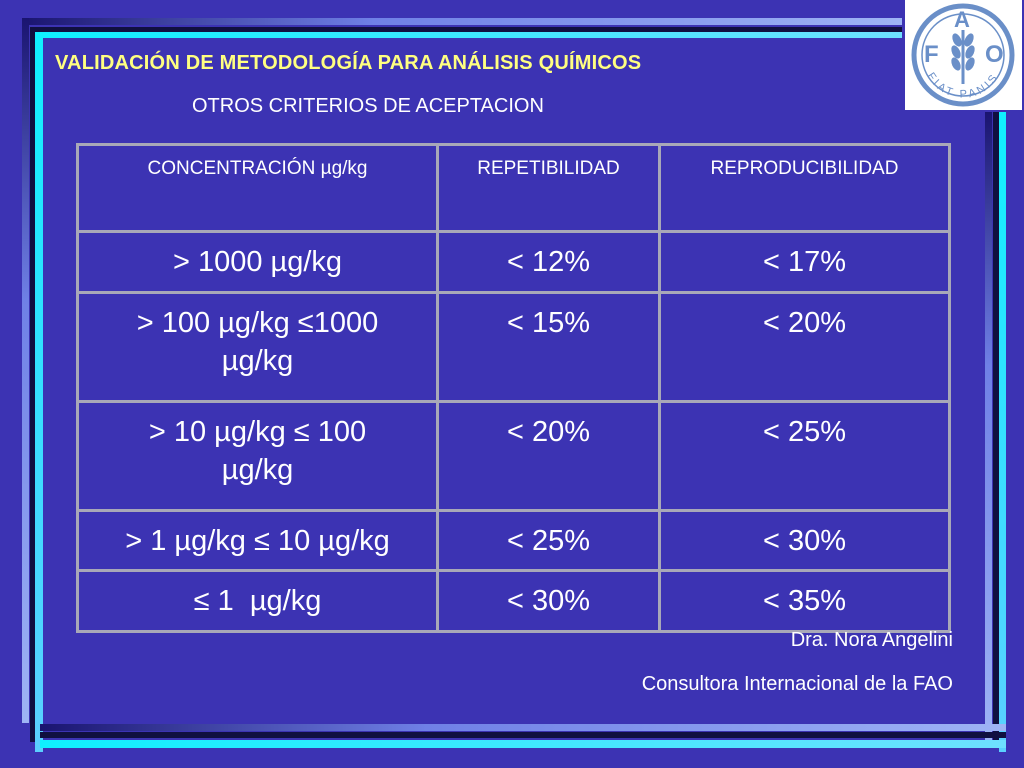  I want to click on concentration-cell: ≤ 1 µg/kg, so click(257, 601).